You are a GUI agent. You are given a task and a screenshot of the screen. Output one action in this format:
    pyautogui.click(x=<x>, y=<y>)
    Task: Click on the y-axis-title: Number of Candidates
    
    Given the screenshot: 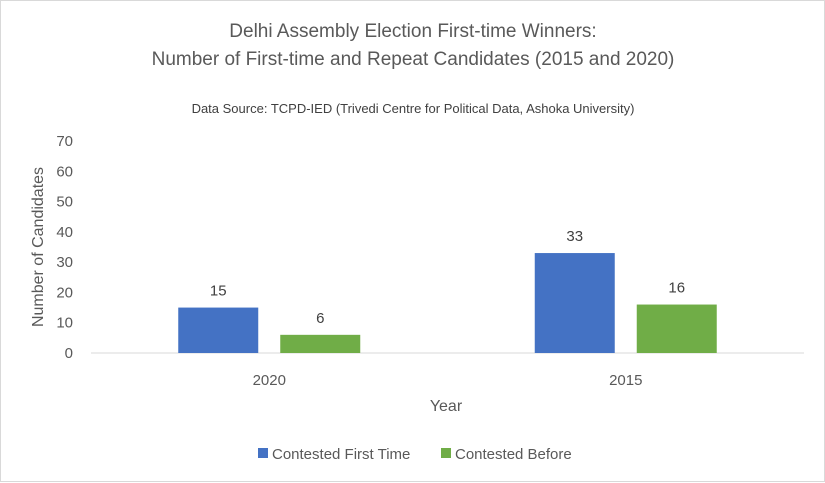 What is the action you would take?
    pyautogui.click(x=38, y=247)
    